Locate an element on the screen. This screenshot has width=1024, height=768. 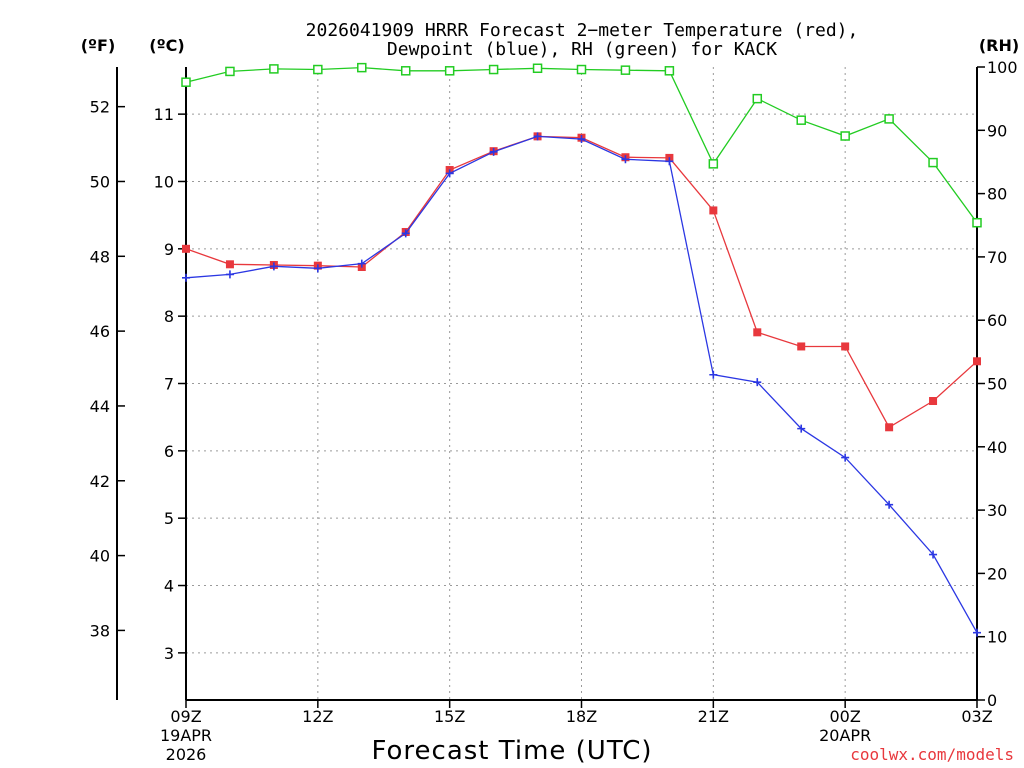
celsius-tick-label: 9 is located at coordinates (169, 249).